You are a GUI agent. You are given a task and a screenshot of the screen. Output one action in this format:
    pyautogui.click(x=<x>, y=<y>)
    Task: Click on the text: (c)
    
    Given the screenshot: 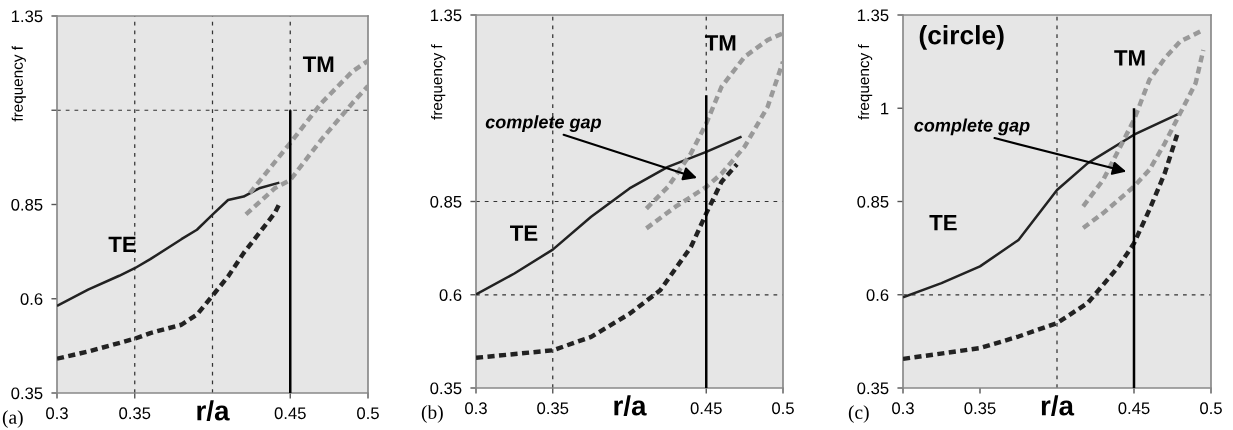 What is the action you would take?
    pyautogui.click(x=858, y=414)
    